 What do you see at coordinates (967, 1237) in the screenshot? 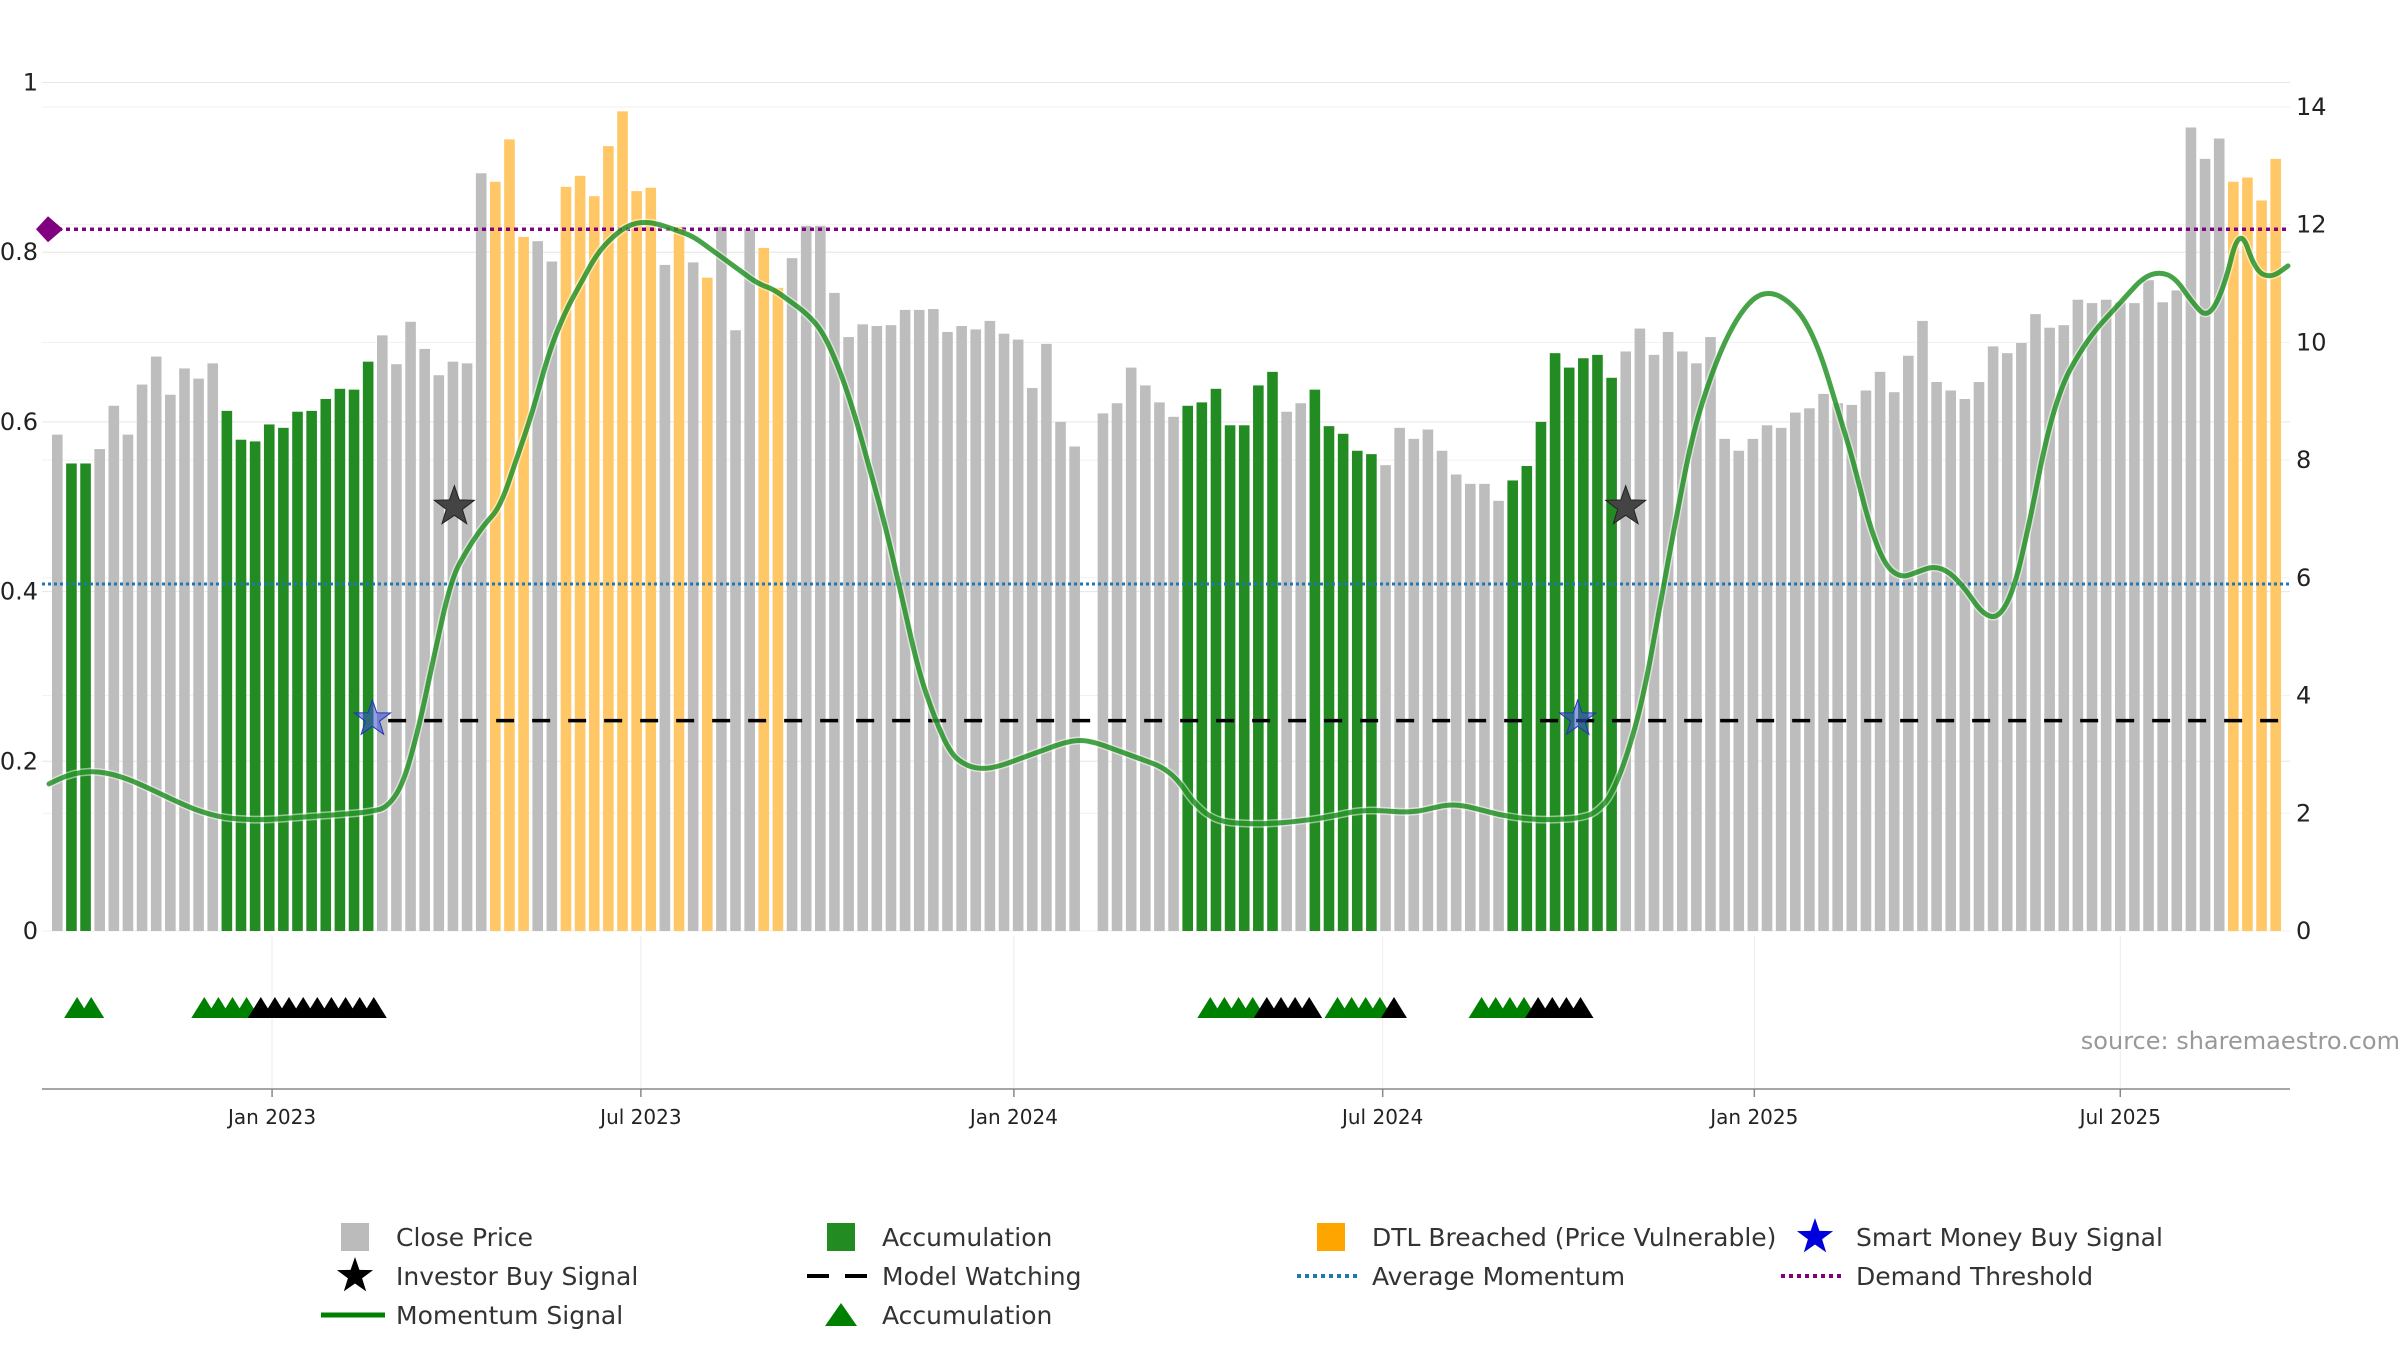
I see `legend-label: Accumulation` at bounding box center [967, 1237].